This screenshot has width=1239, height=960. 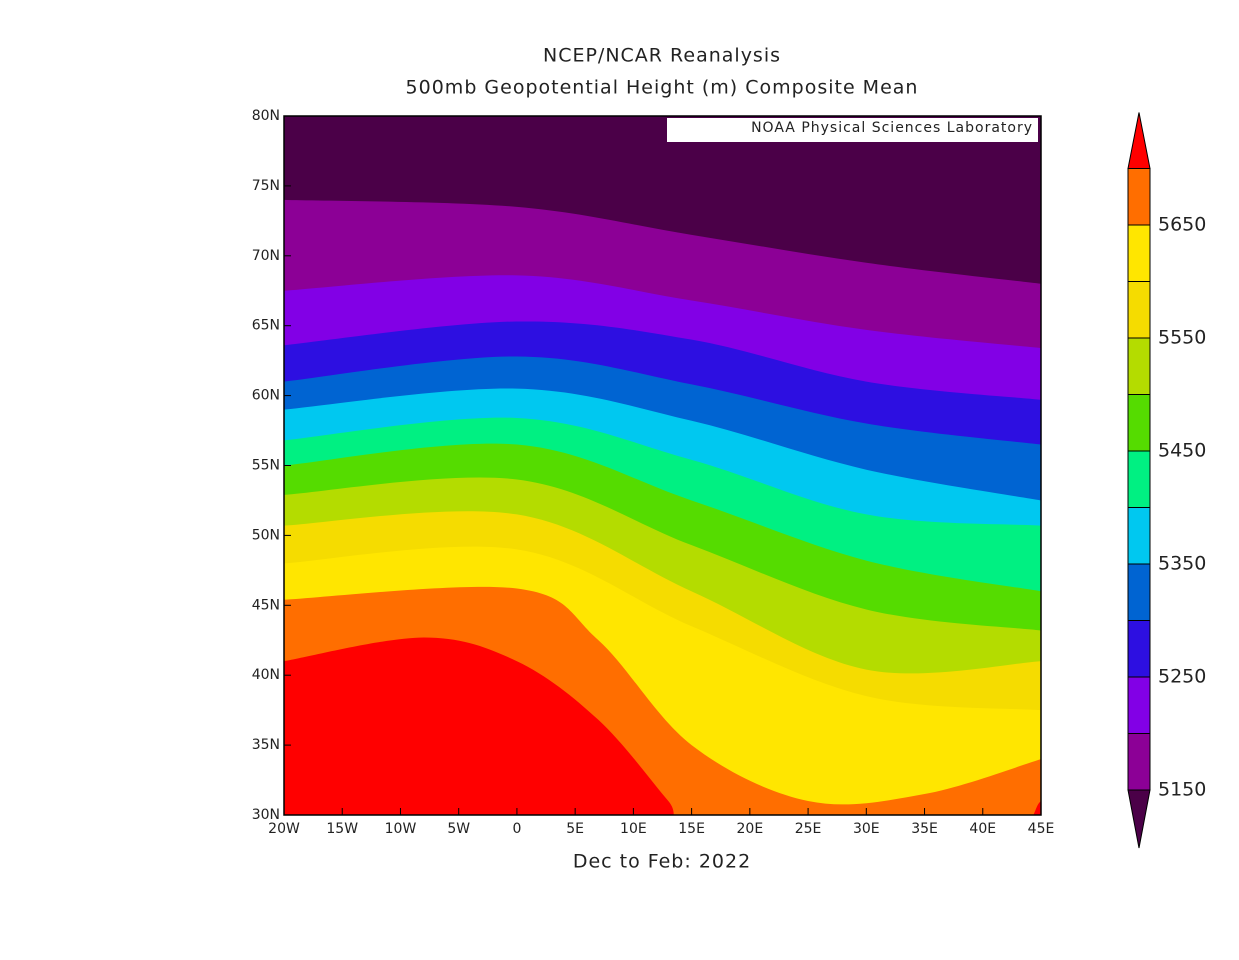 I want to click on annotation-box, so click(x=852, y=130).